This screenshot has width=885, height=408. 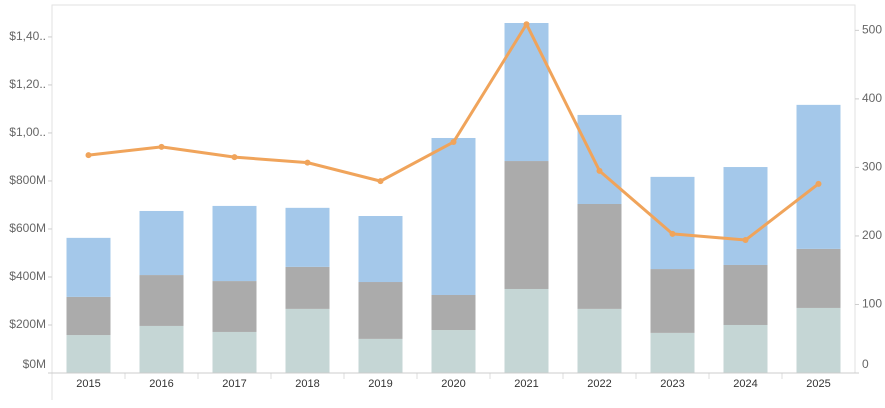 I want to click on x-tick-label: 2015, so click(x=88, y=384).